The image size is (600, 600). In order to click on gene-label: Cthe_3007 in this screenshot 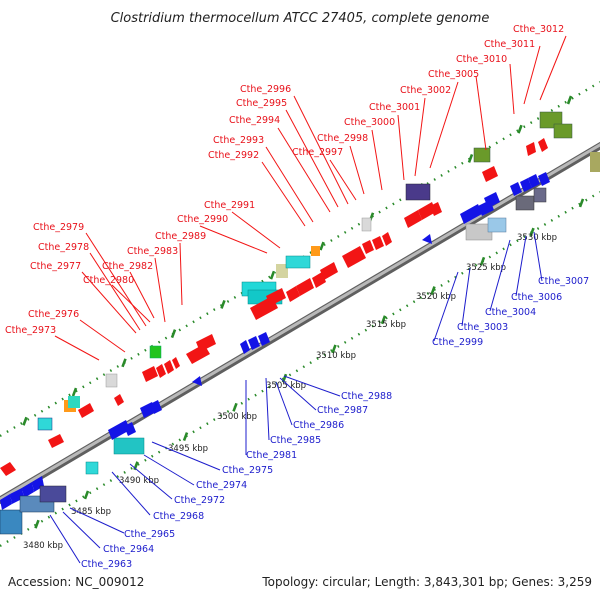, I will do `click(563, 281)`.